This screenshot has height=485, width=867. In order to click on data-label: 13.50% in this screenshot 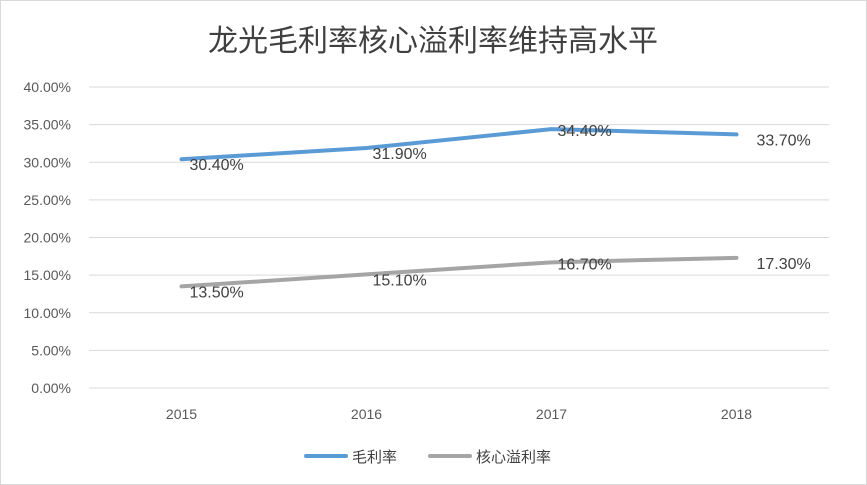, I will do `click(217, 292)`.